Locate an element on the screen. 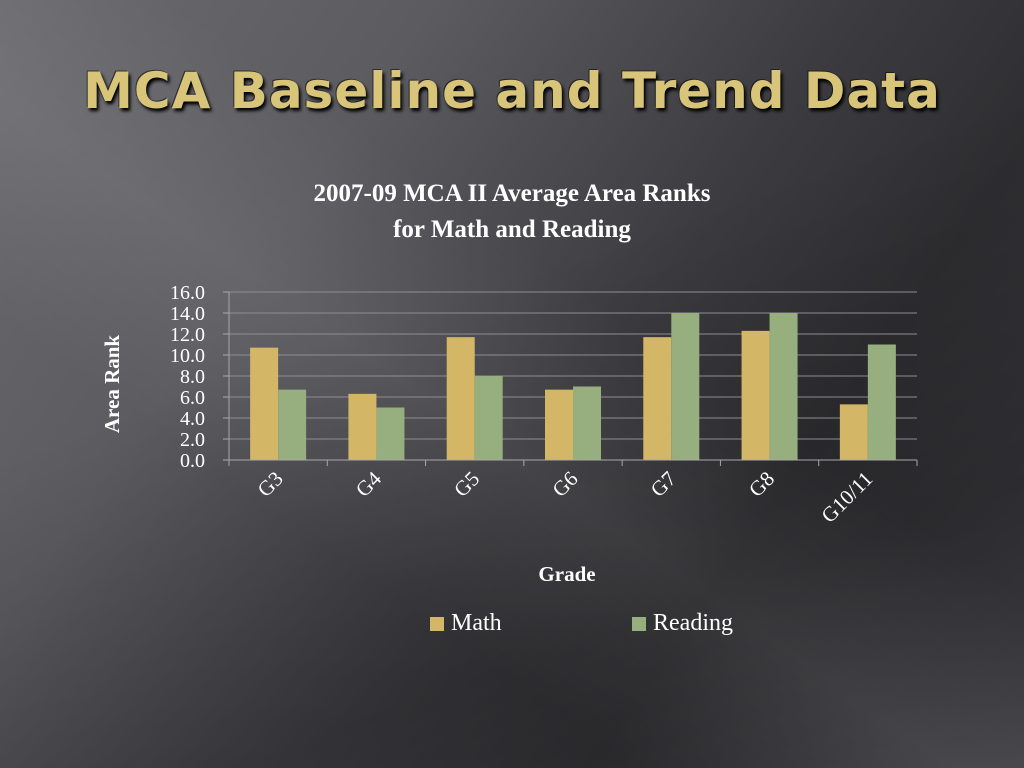 The height and width of the screenshot is (768, 1024). bar-reading-g6 is located at coordinates (587, 423).